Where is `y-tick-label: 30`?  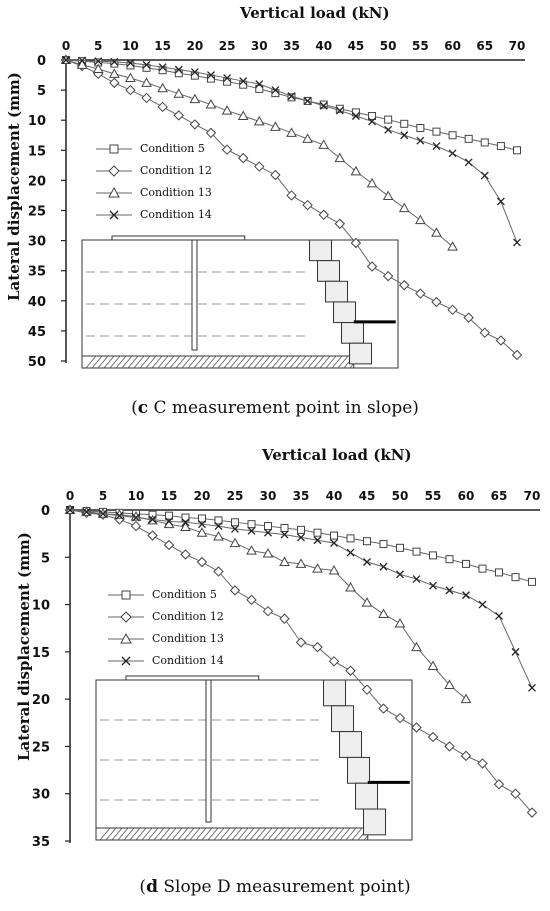 y-tick-label: 30 is located at coordinates (41, 795).